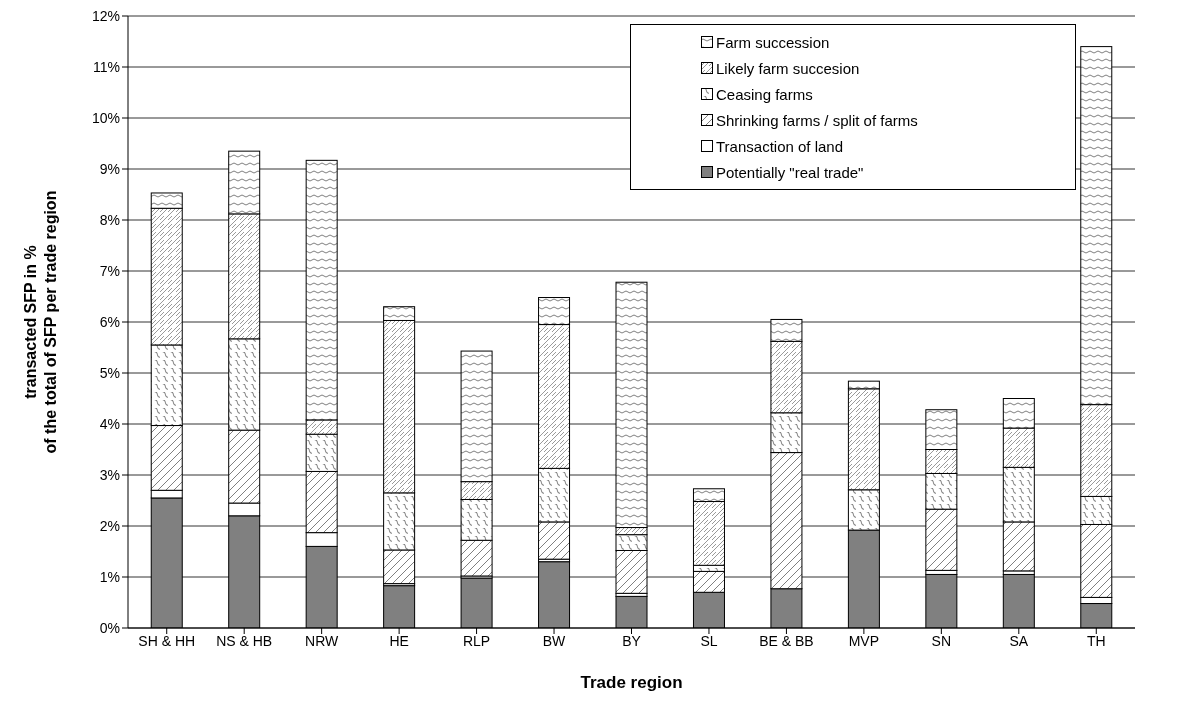 The width and height of the screenshot is (1183, 717). Describe the element at coordinates (788, 68) in the screenshot. I see `legend-label: Likely farm succesion` at that location.